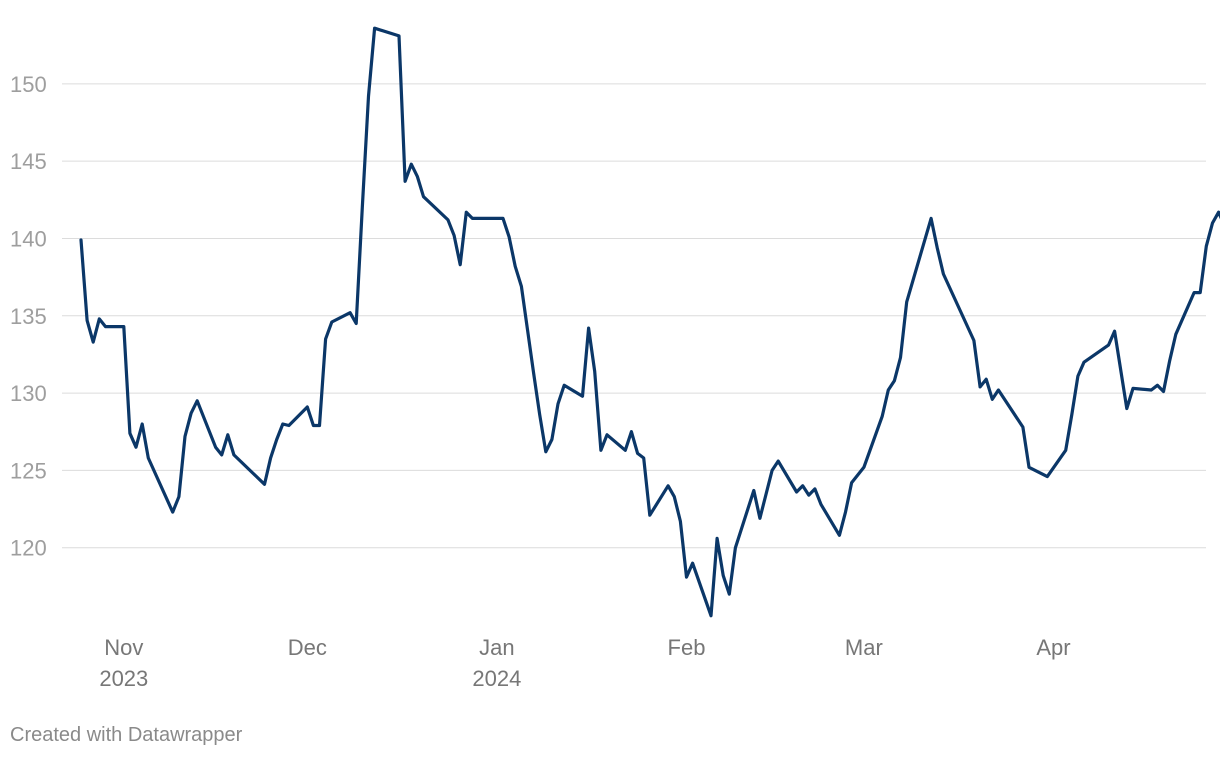 The height and width of the screenshot is (760, 1220). I want to click on x-tick-year-label: 2024, so click(496, 678).